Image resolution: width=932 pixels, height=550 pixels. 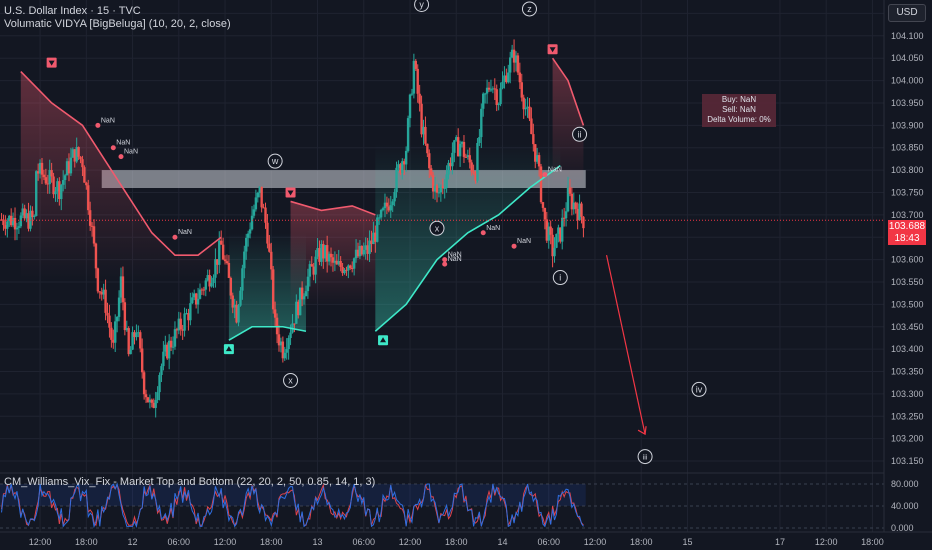 What do you see at coordinates (466, 541) in the screenshot?
I see `time-axis-bg` at bounding box center [466, 541].